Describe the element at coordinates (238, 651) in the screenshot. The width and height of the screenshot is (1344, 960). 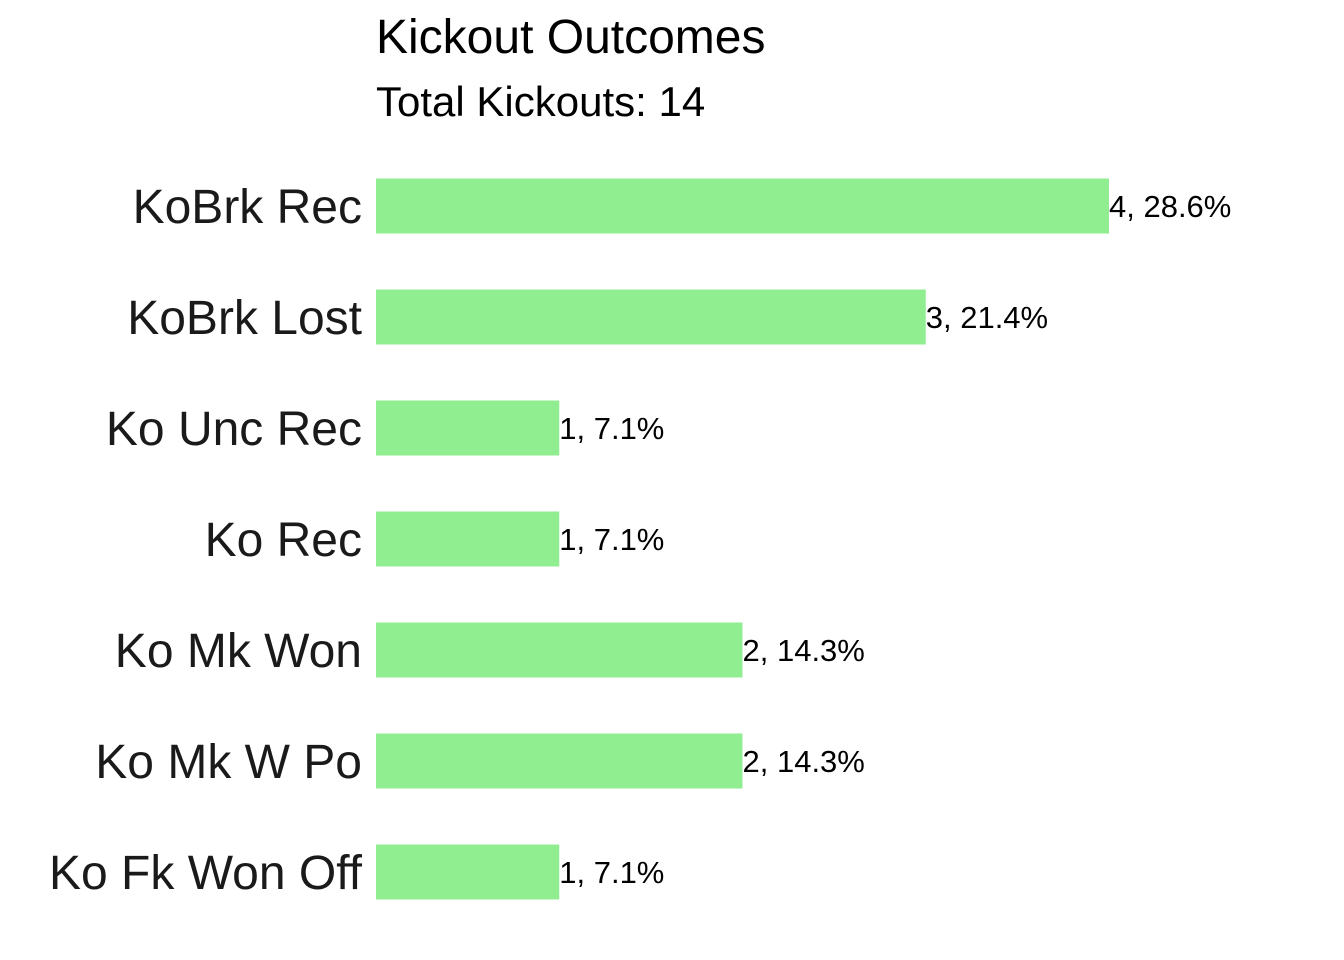
I see `category-label: Ko Mk Won` at that location.